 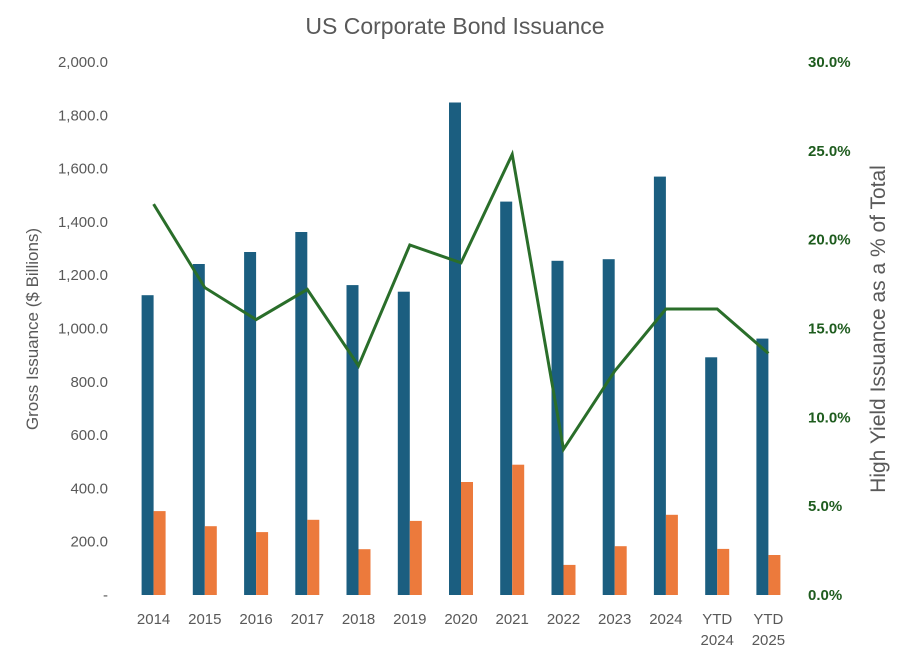 I want to click on y-tick-label: 1,000.0, so click(x=83, y=329).